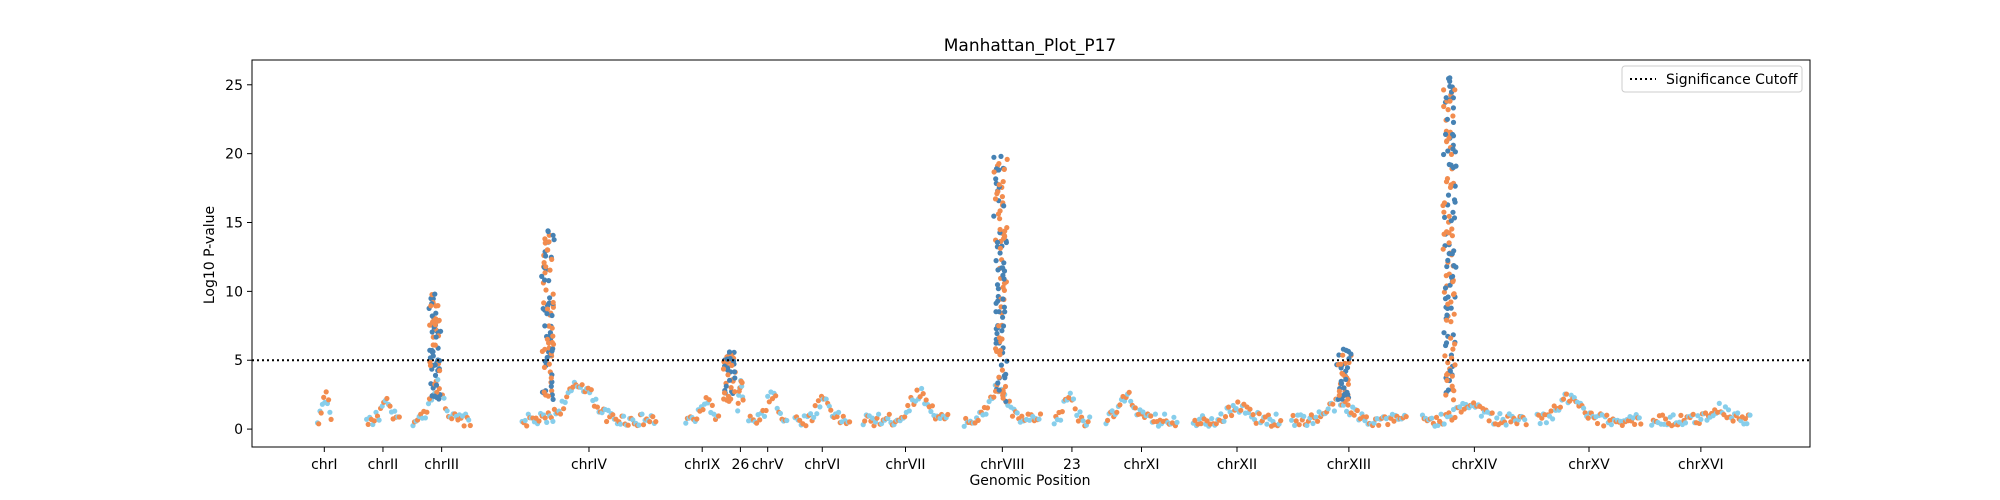 The image size is (2000, 500). I want to click on x-tick-label-chrVIII: chrVIII, so click(1002, 465).